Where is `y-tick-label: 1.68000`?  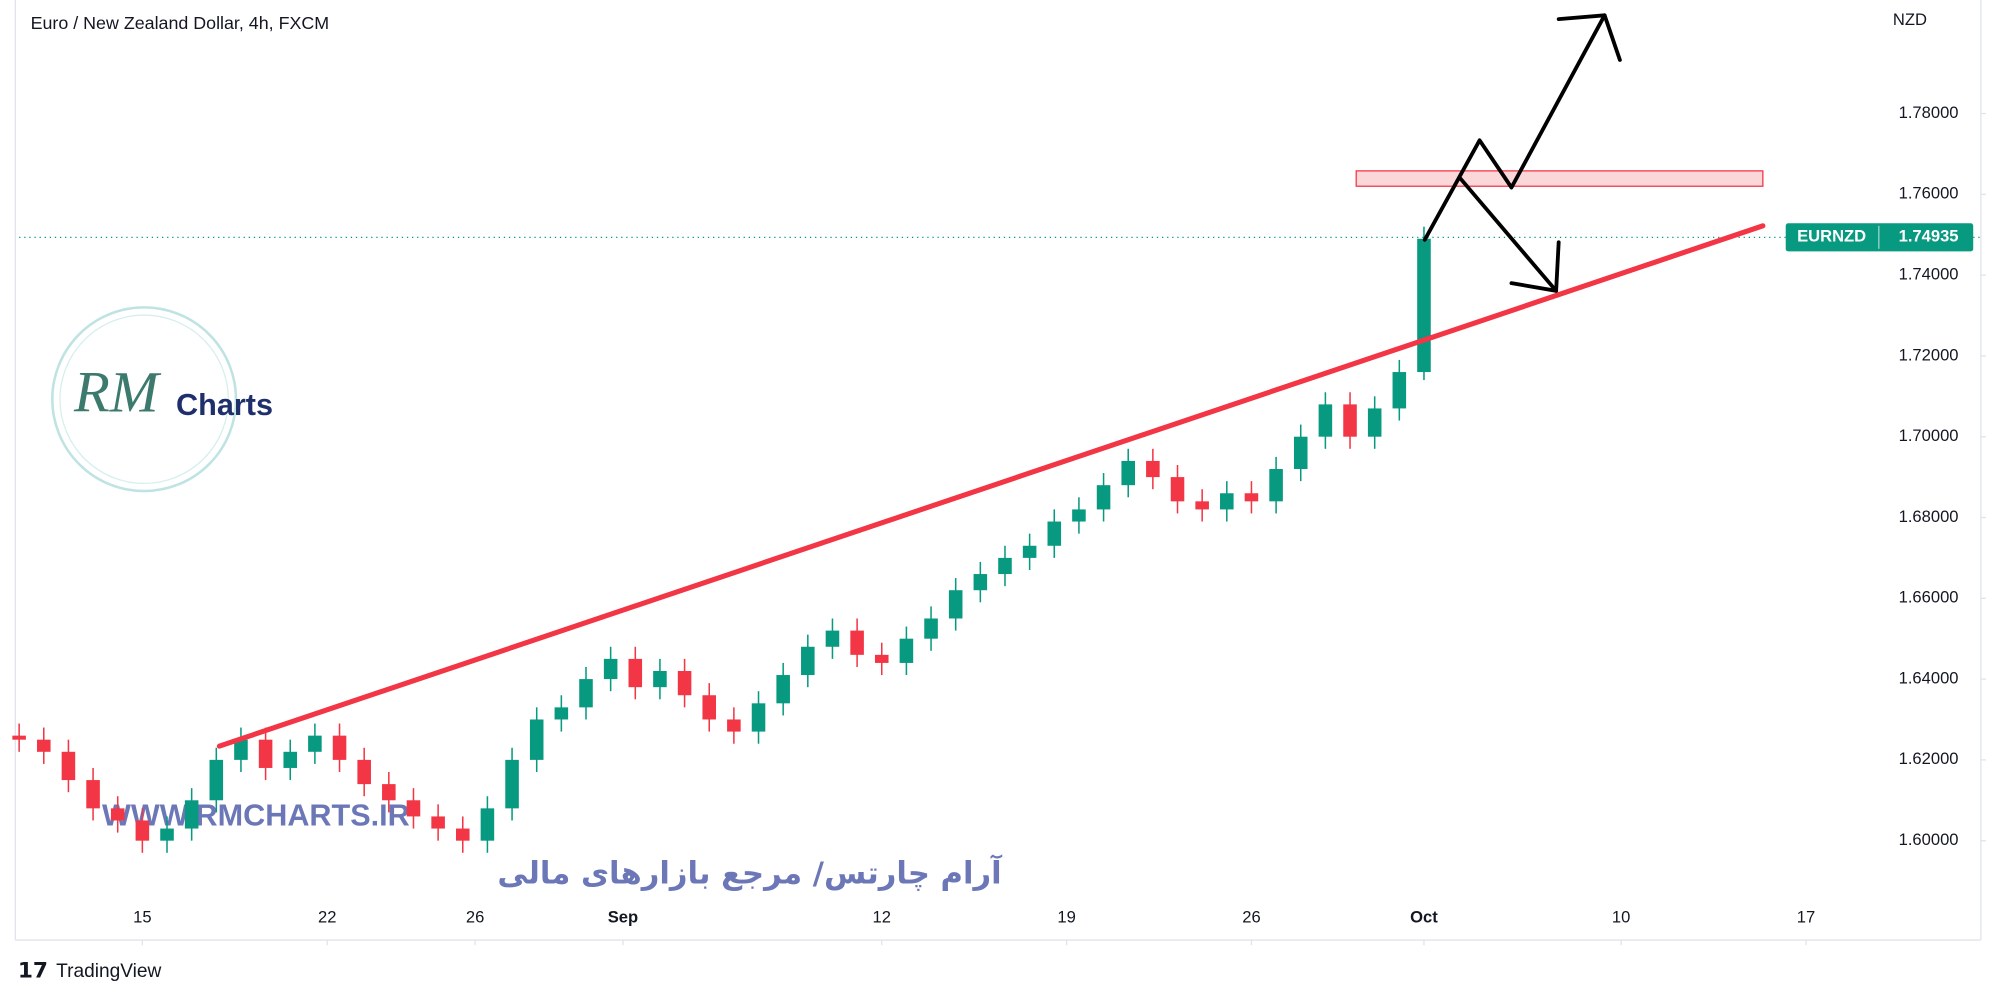
y-tick-label: 1.68000 is located at coordinates (1929, 516).